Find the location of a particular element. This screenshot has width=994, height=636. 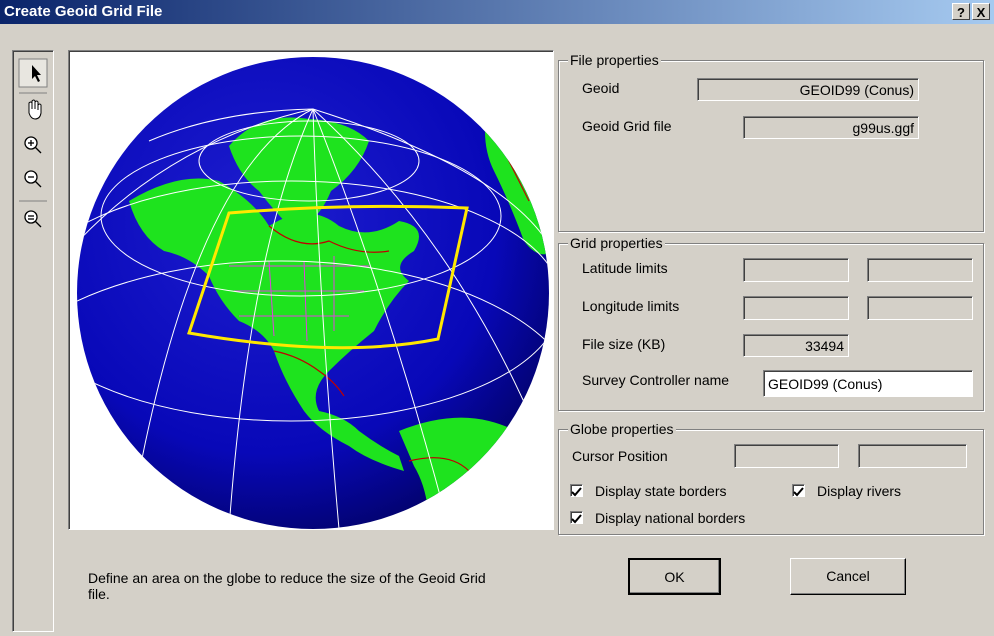

readonly-field: GEOID99 (Conus) is located at coordinates (808, 89).